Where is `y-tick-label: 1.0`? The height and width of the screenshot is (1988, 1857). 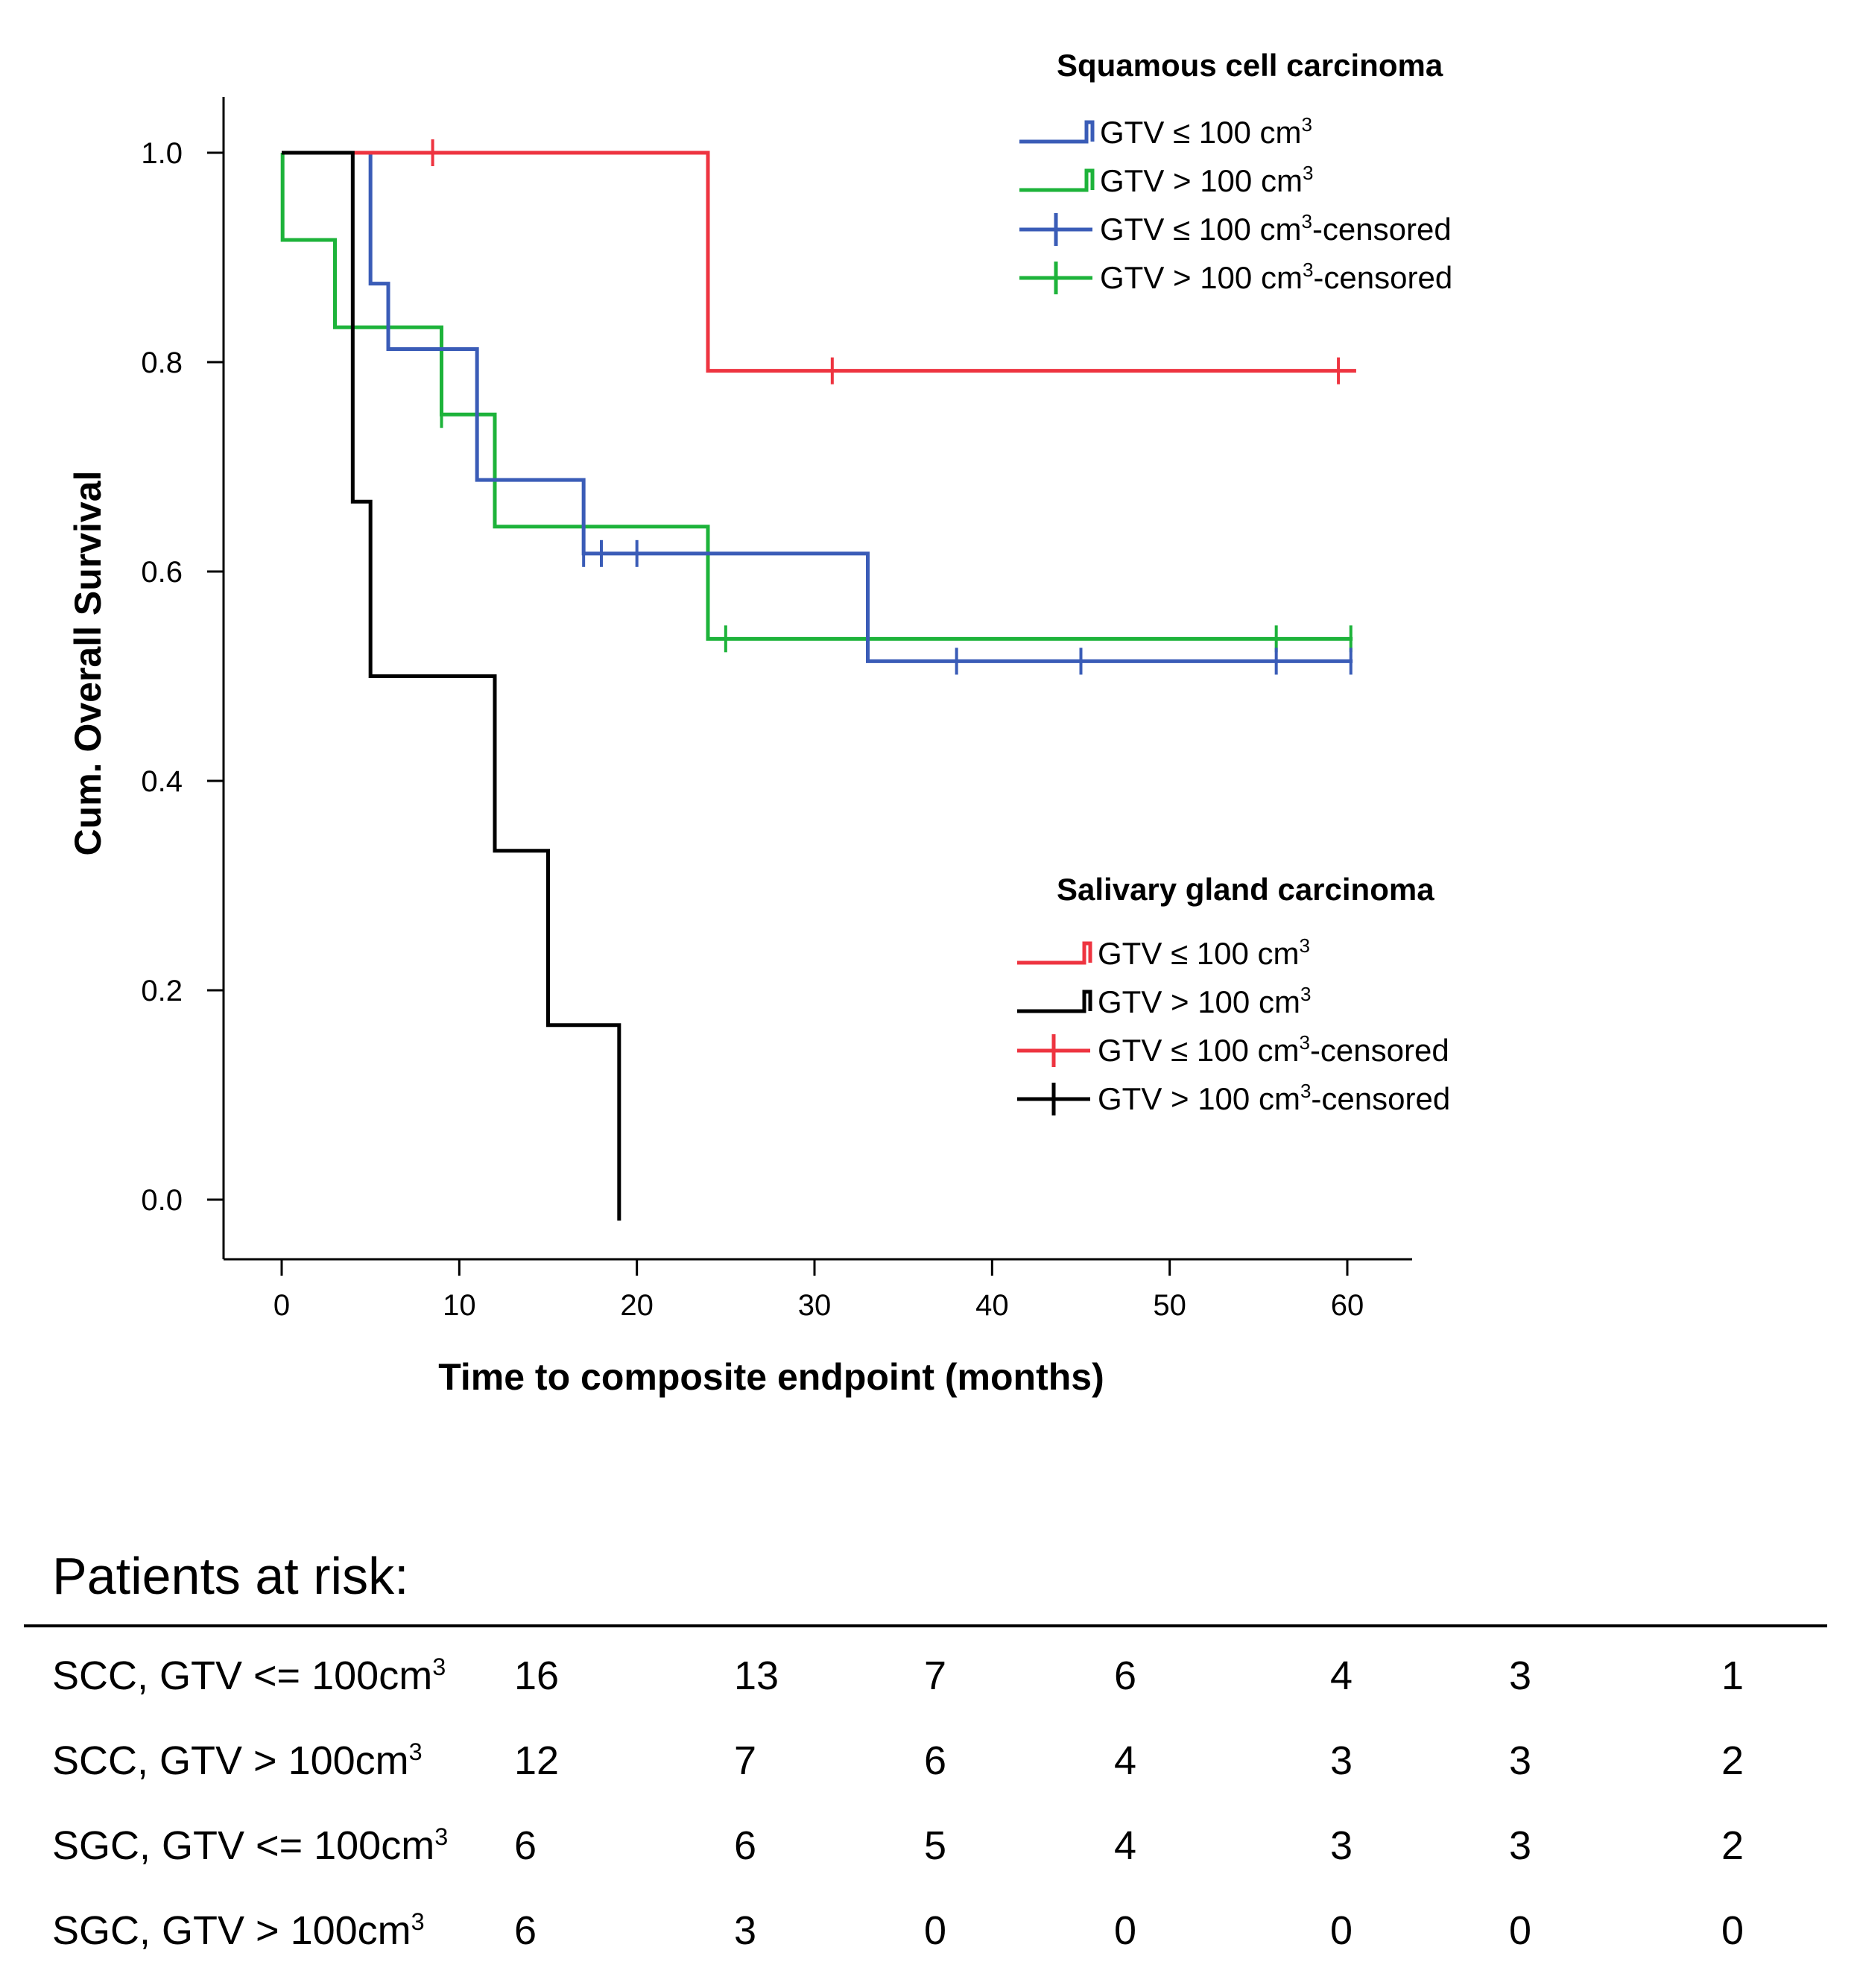
y-tick-label: 1.0 is located at coordinates (162, 153).